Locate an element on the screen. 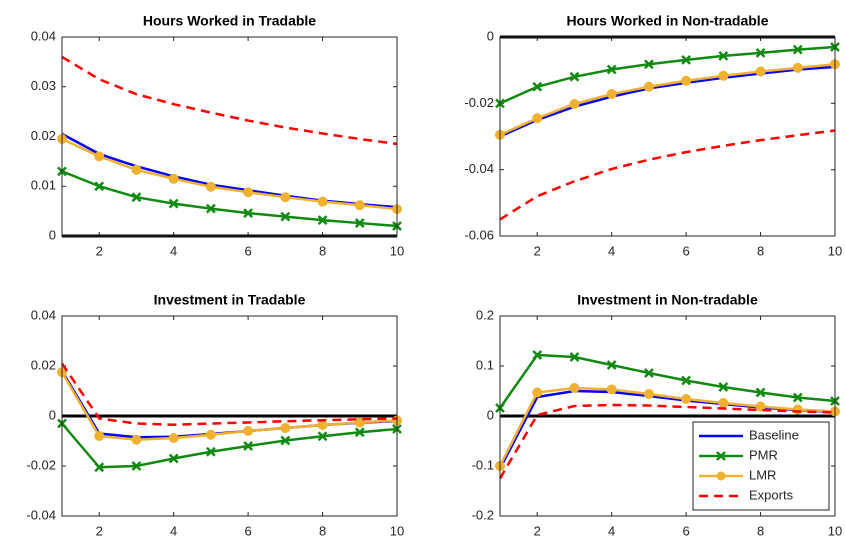  chart-title: Investment in Non-tradable is located at coordinates (667, 300).